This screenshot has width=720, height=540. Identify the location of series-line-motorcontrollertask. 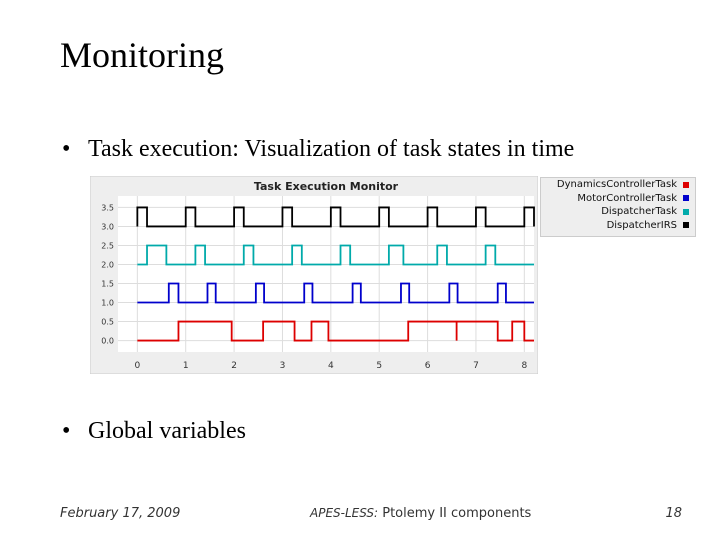
(335, 293).